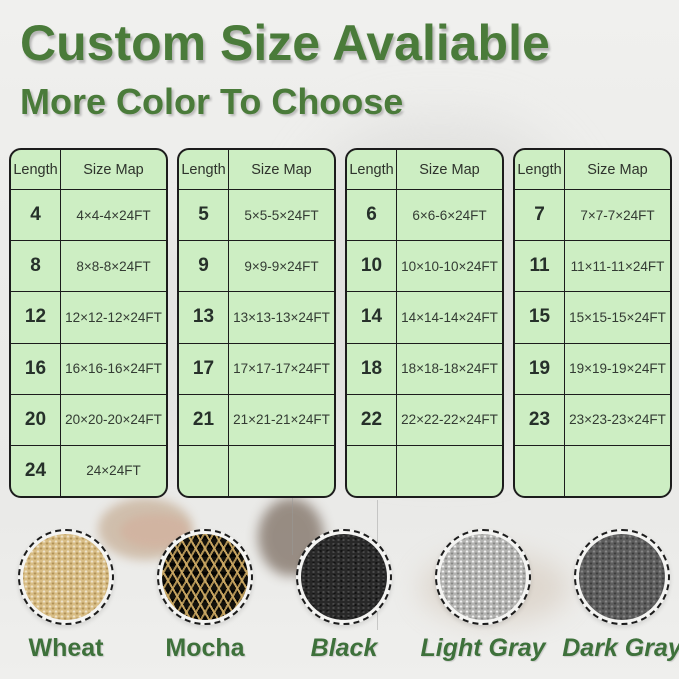  I want to click on page-subtitle: More Color To Choose, so click(212, 101).